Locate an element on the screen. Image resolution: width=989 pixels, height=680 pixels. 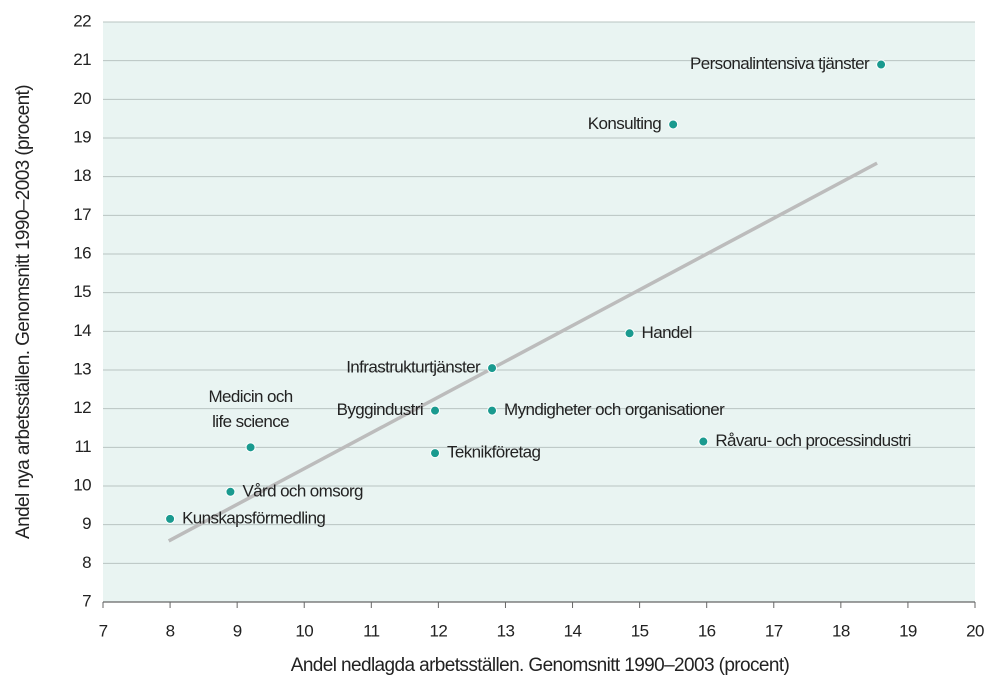
x-tick-label: 17 is located at coordinates (774, 630).